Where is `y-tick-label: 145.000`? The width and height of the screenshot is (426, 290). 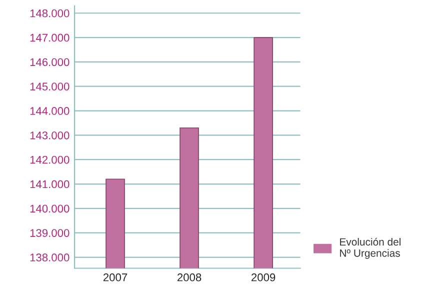
y-tick-label: 145.000 is located at coordinates (50, 86).